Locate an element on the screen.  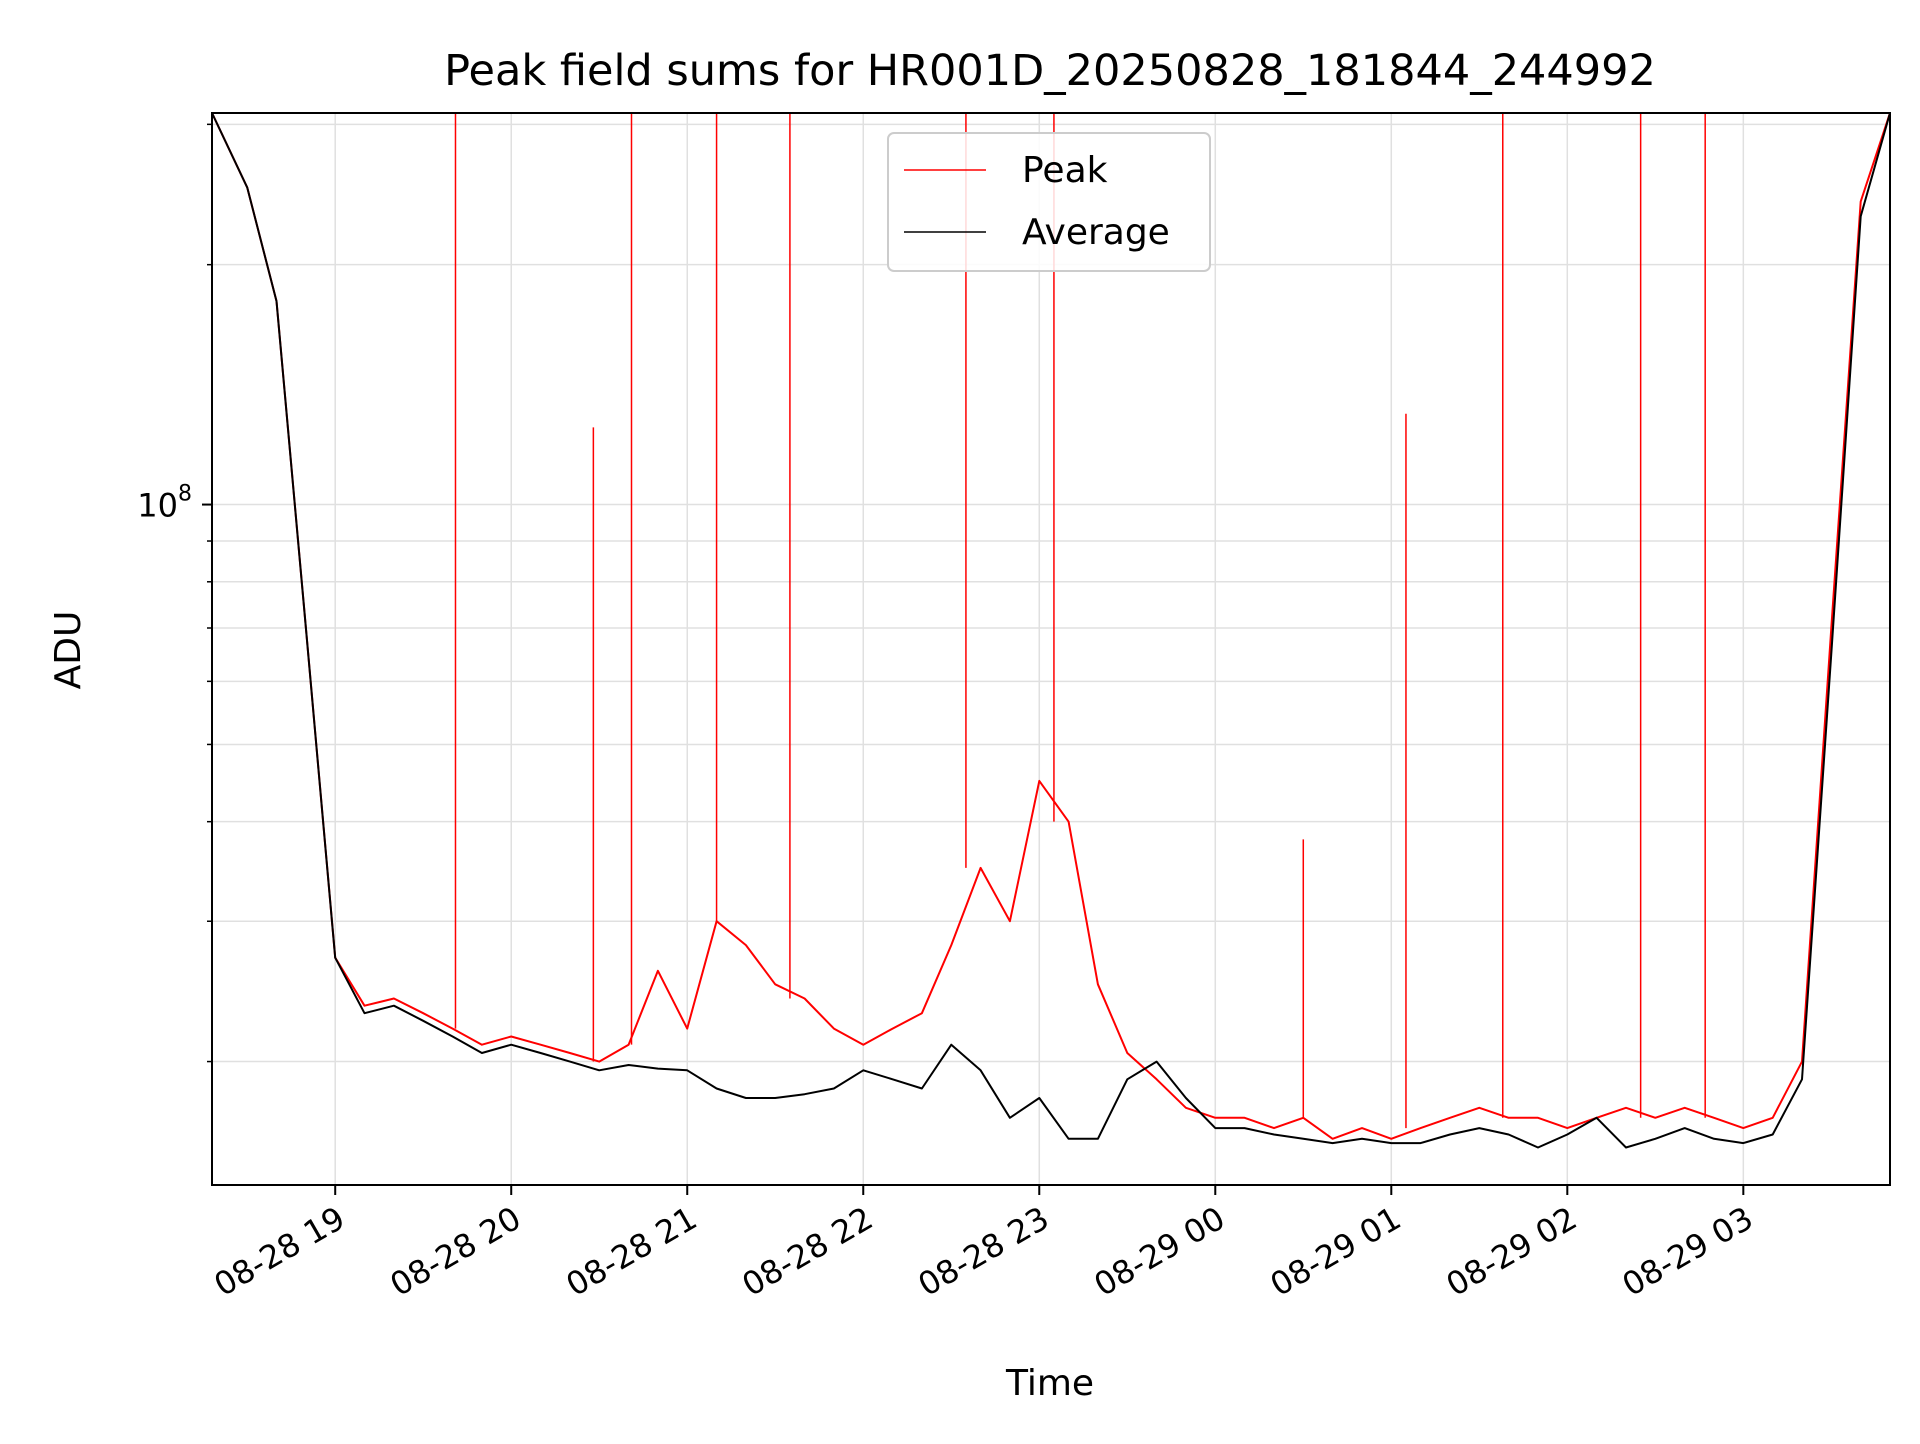
y-tick-label-exponent: 8 is located at coordinates (185, 494).